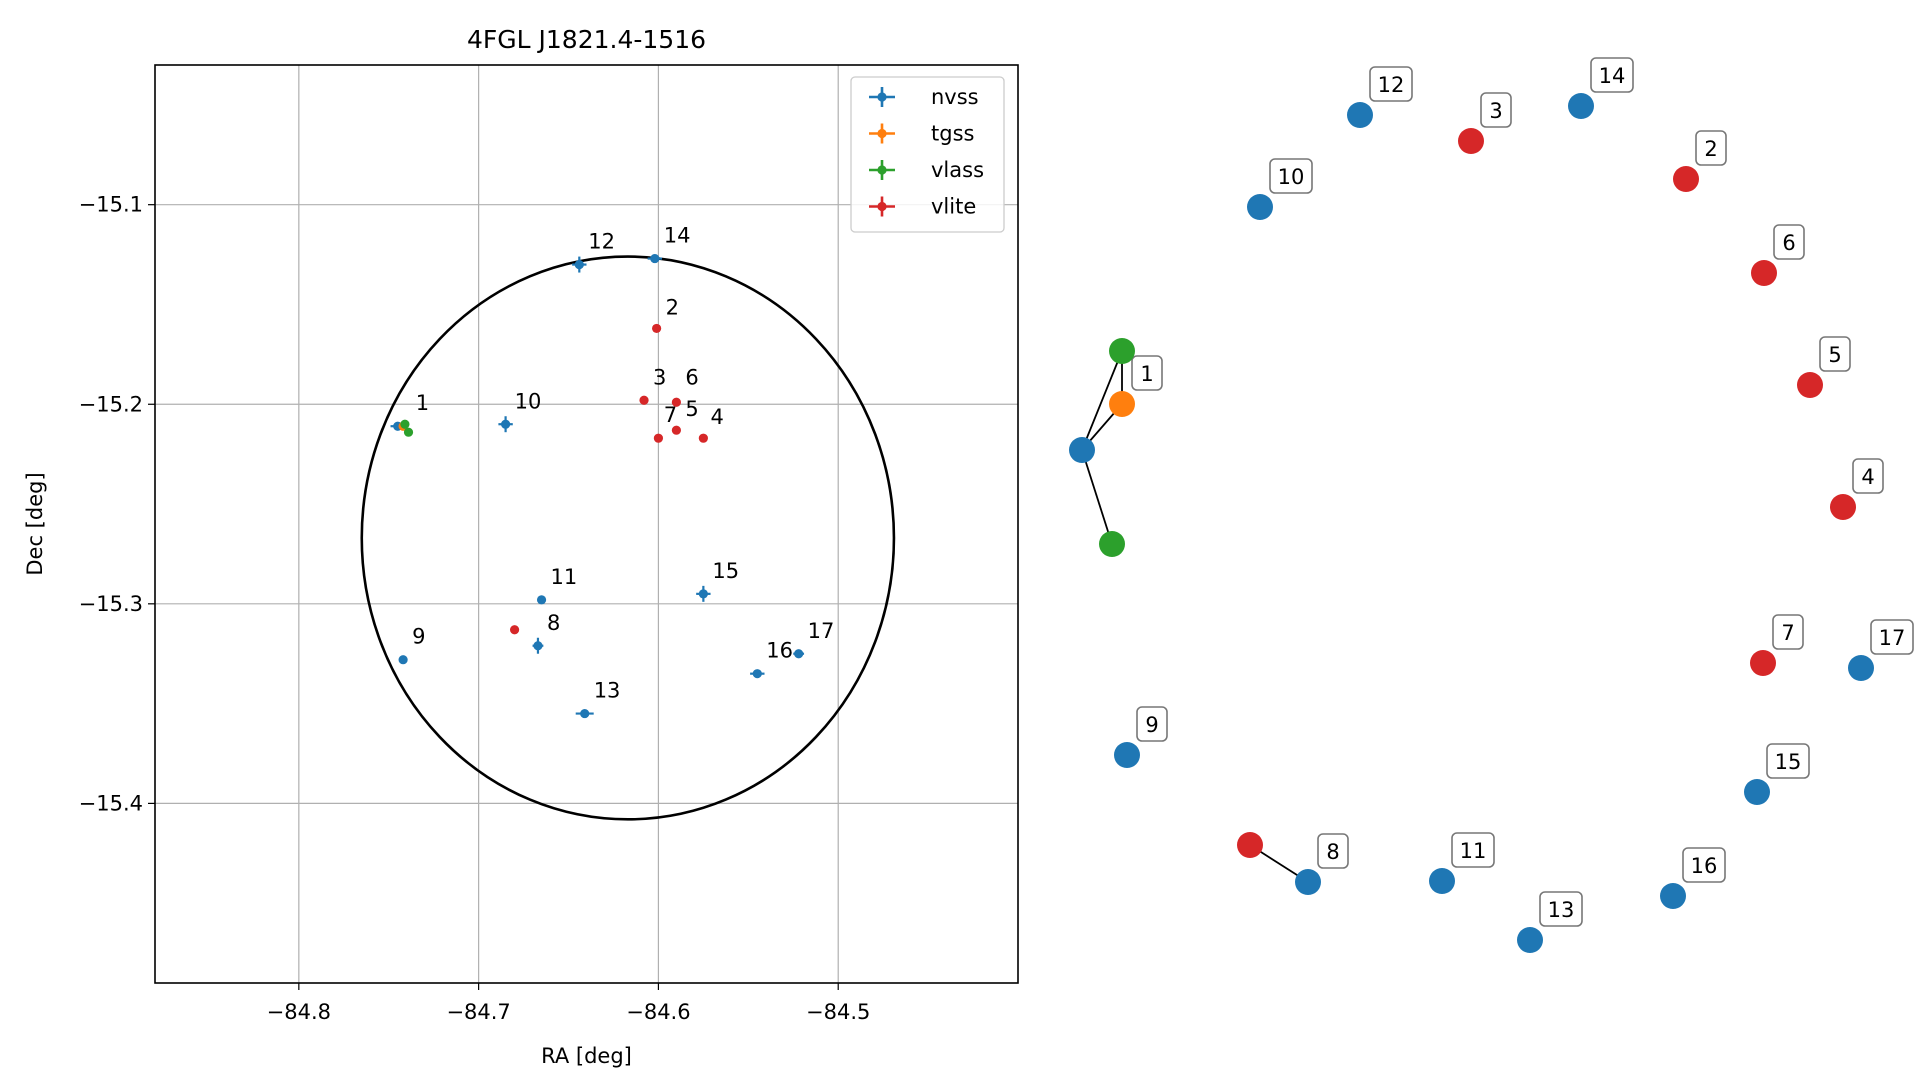 The image size is (1919, 1080). Describe the element at coordinates (418, 637) in the screenshot. I see `point-label: 9` at that location.